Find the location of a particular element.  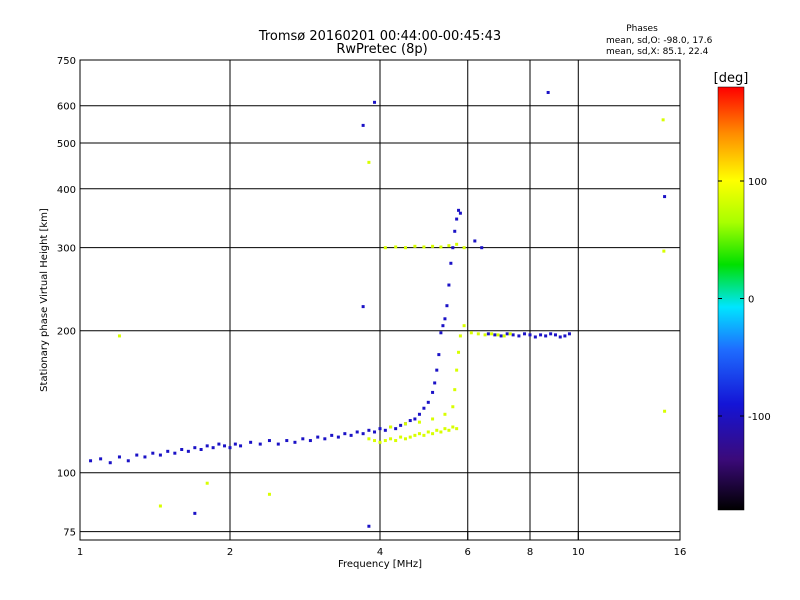

x-tick-label: 2 is located at coordinates (230, 552).